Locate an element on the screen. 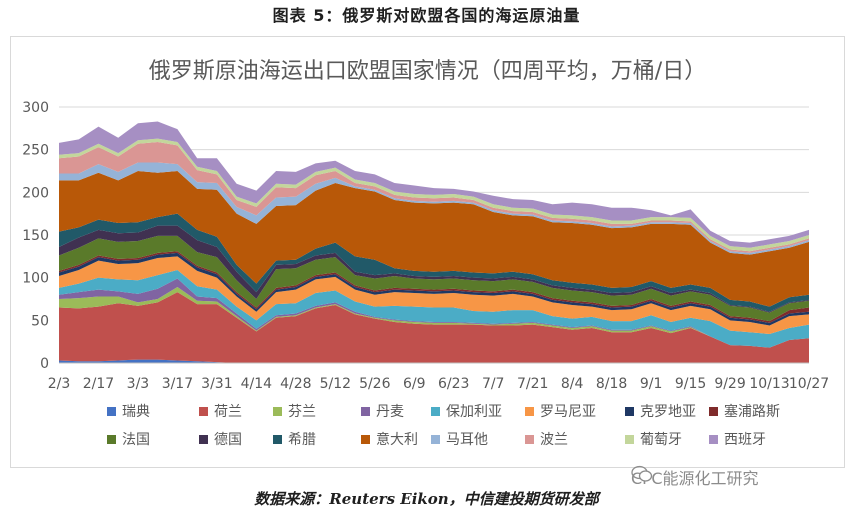  chart-title: 俄罗斯原油海运出口欧盟国家情况（四周平均，万桶/日） is located at coordinates (427, 71).